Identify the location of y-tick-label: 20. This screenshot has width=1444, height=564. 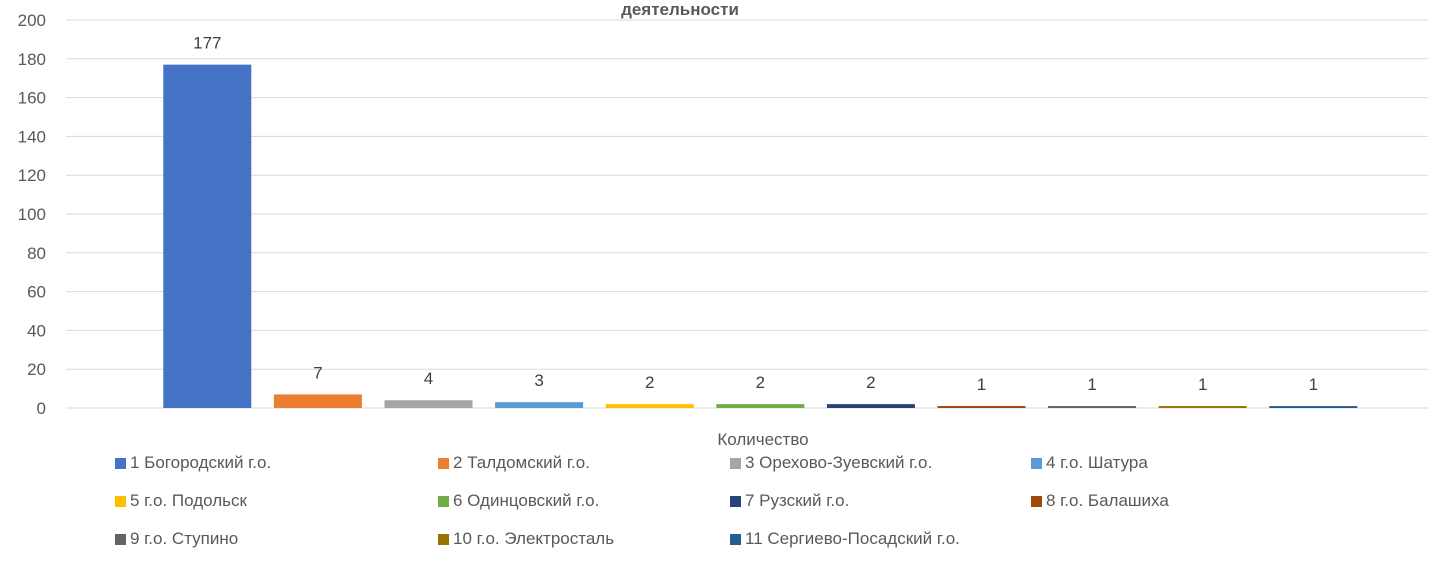
(36, 369).